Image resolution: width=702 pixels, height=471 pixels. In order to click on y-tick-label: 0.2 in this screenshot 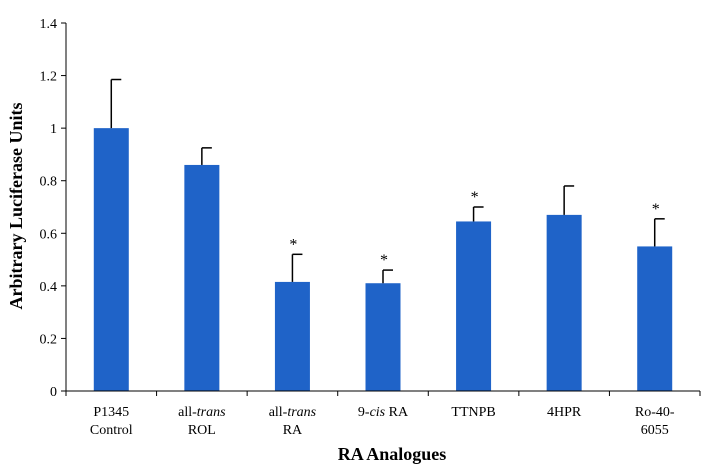, I will do `click(49, 339)`.